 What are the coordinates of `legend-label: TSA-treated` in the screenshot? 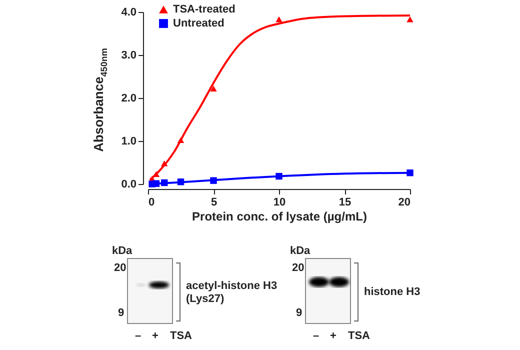 It's located at (204, 10).